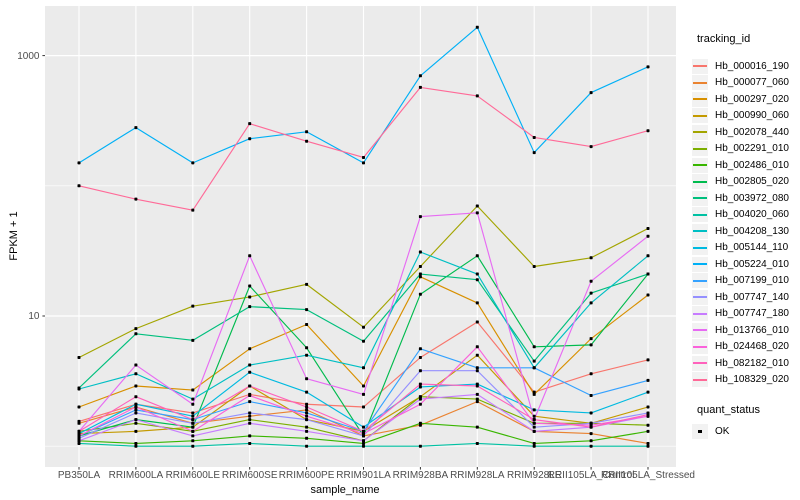 This screenshot has width=800, height=500. What do you see at coordinates (740, 231) in the screenshot?
I see `legend-entry-Hb_004208_130: Hb_004208_130` at bounding box center [740, 231].